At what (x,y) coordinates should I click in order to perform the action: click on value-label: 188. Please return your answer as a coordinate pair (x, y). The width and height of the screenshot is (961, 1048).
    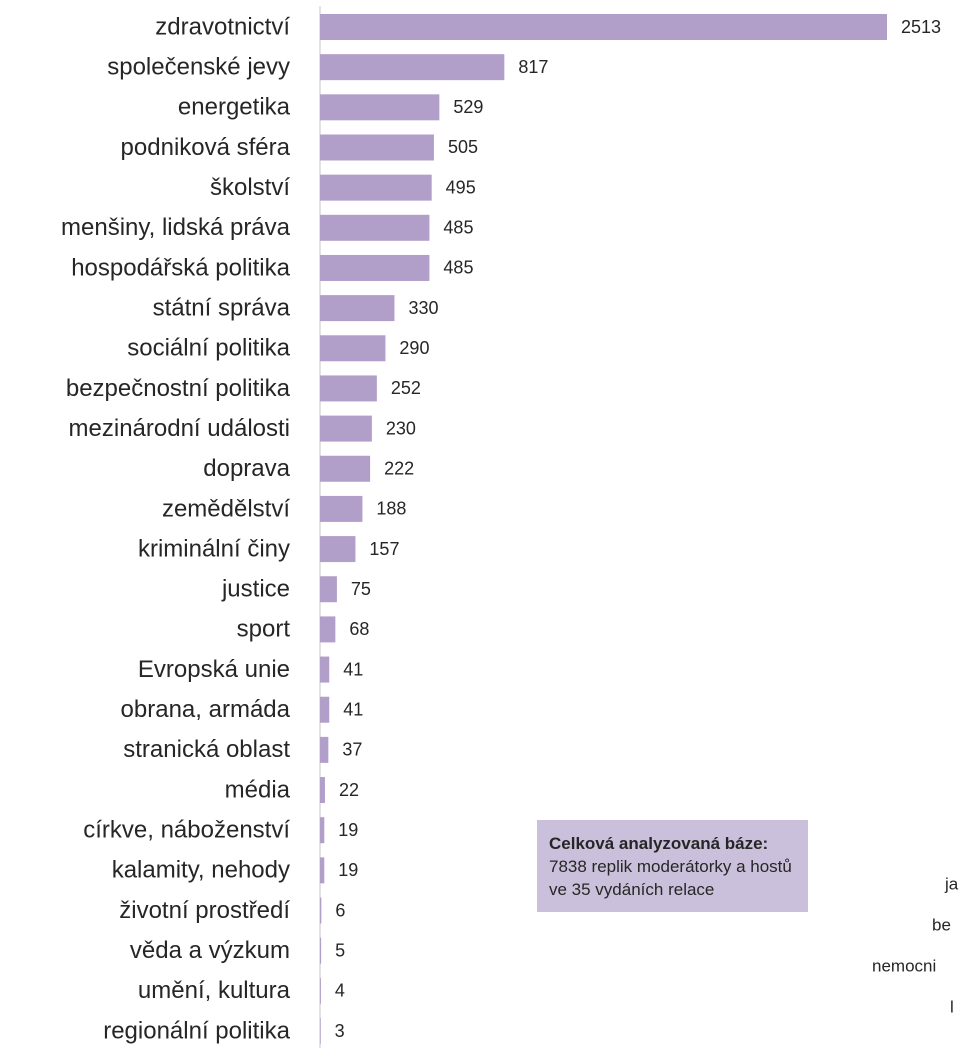
    Looking at the image, I should click on (391, 509).